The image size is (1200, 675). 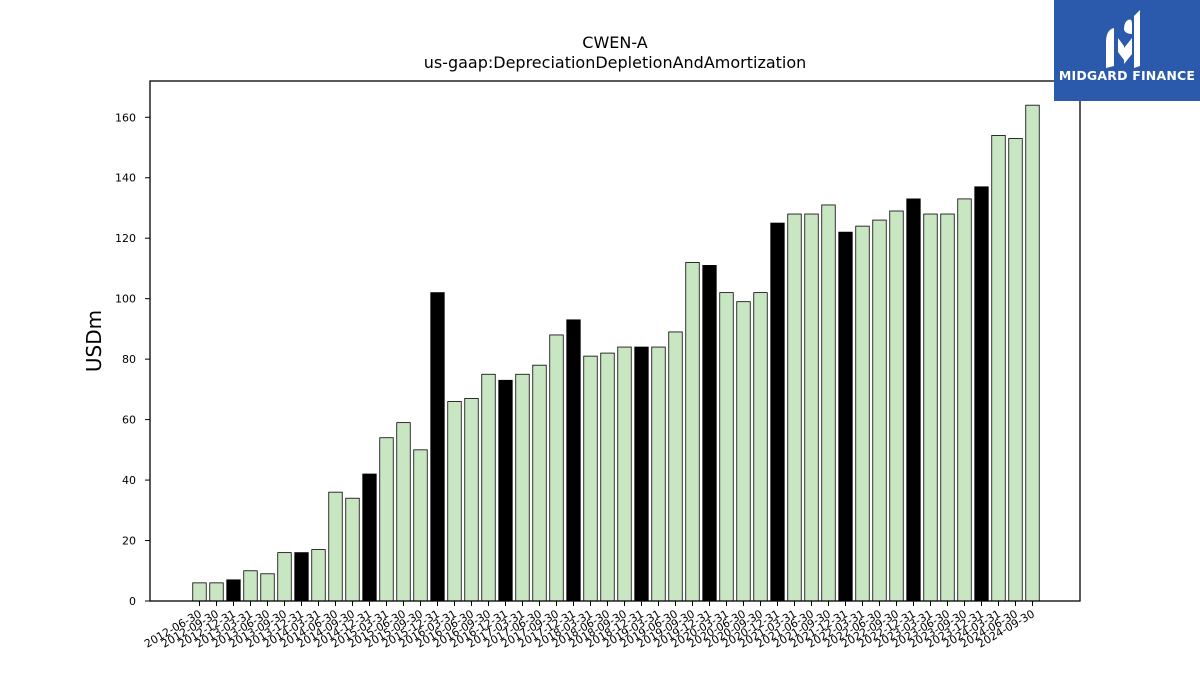 I want to click on y-tick-label: 20, so click(x=129, y=541).